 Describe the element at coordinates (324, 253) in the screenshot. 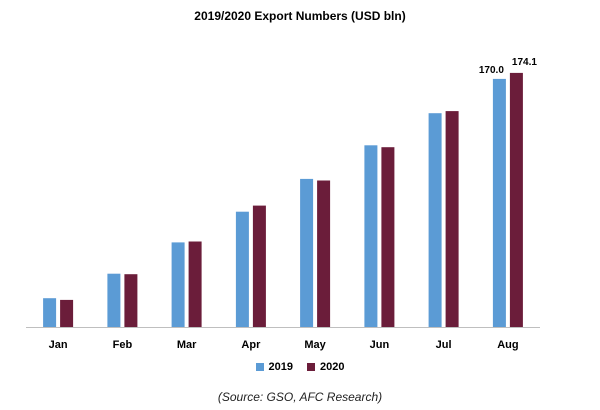

I see `bar-may-2020` at that location.